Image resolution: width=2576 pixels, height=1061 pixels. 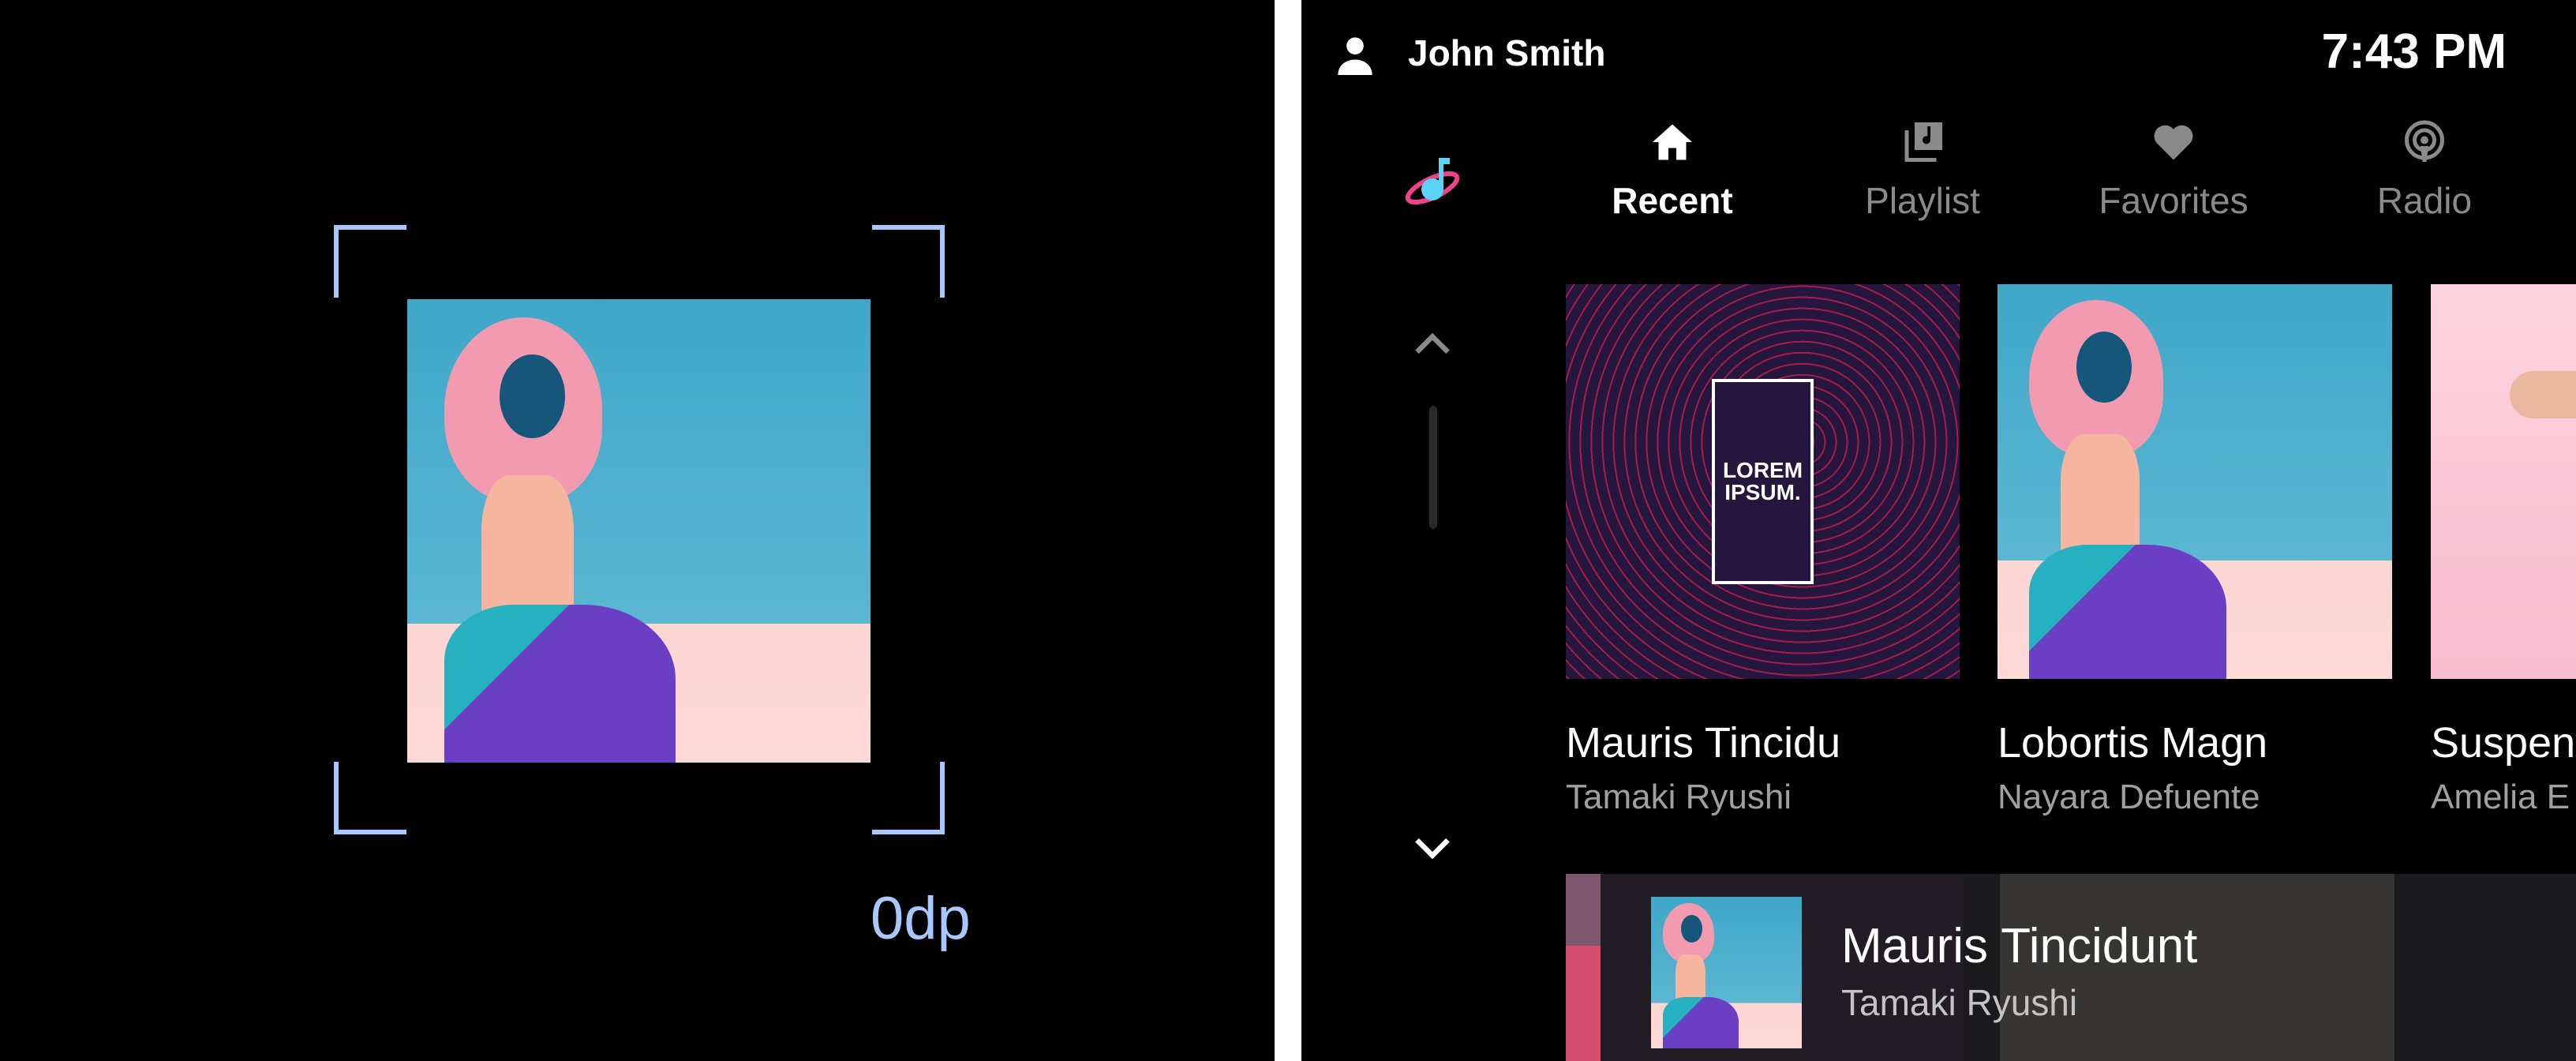 I want to click on album-art-text: LOREM IPSUM., so click(x=1762, y=481).